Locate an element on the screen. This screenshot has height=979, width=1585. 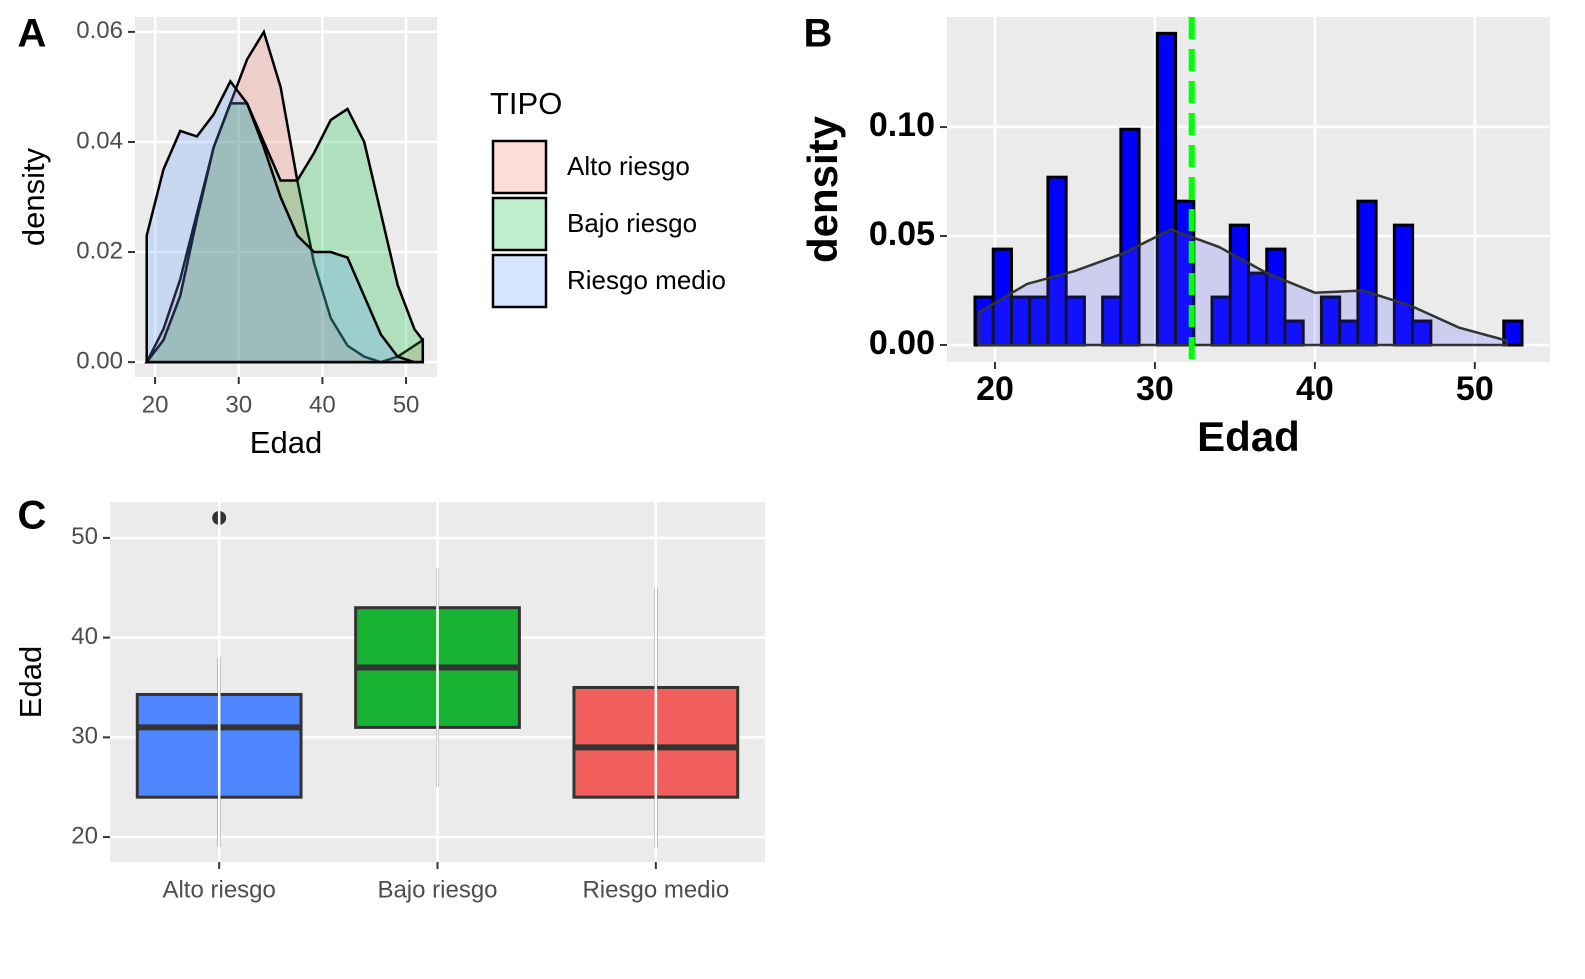
y-axis-title: Edad is located at coordinates (30, 682).